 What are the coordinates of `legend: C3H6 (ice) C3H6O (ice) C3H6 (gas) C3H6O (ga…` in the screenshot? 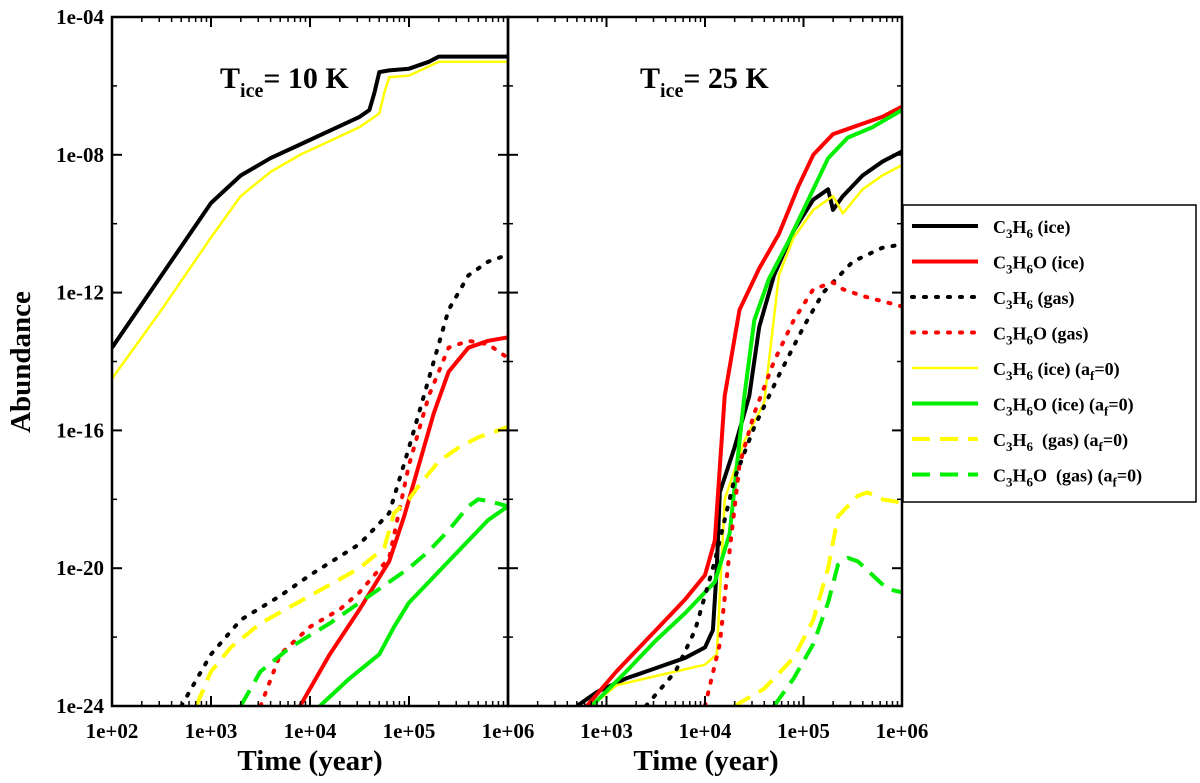 It's located at (1049, 353).